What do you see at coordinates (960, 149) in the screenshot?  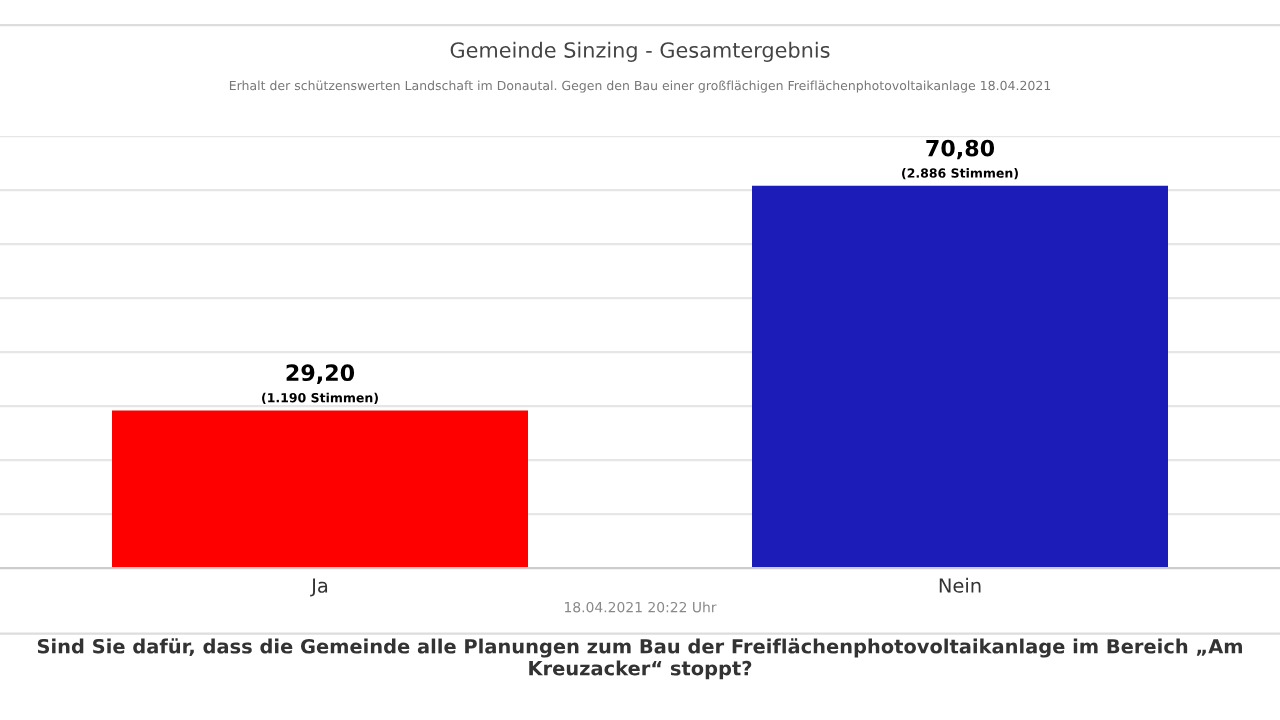 I see `data-label: 70,80` at bounding box center [960, 149].